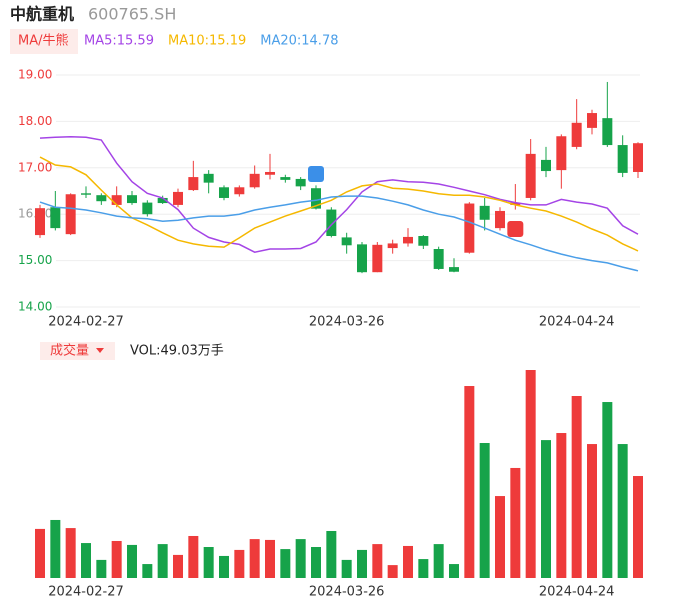 The height and width of the screenshot is (606, 686). What do you see at coordinates (35, 260) in the screenshot?
I see `y-tick-label: 15.00` at bounding box center [35, 260].